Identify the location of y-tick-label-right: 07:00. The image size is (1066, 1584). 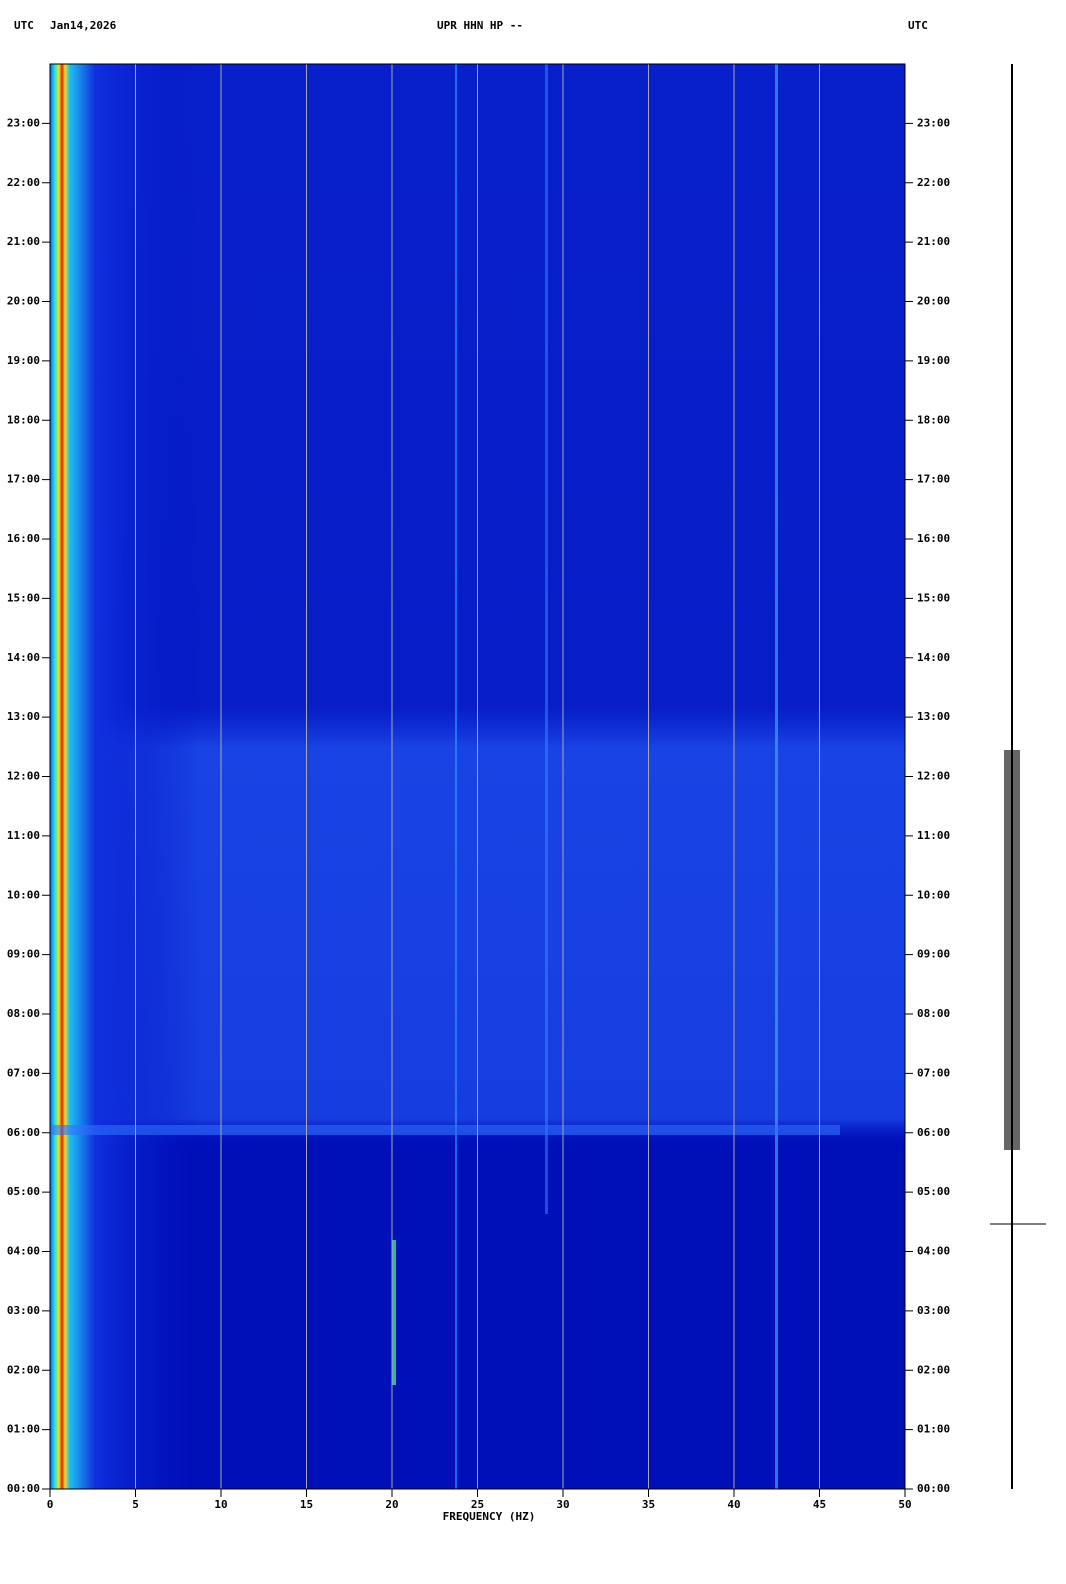
(933, 1072).